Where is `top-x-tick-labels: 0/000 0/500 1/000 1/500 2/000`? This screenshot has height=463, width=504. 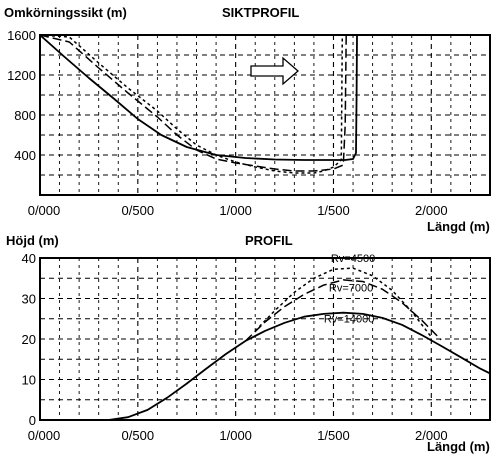
top-x-tick-labels: 0/000 0/500 1/000 1/500 2/000 is located at coordinates (238, 210).